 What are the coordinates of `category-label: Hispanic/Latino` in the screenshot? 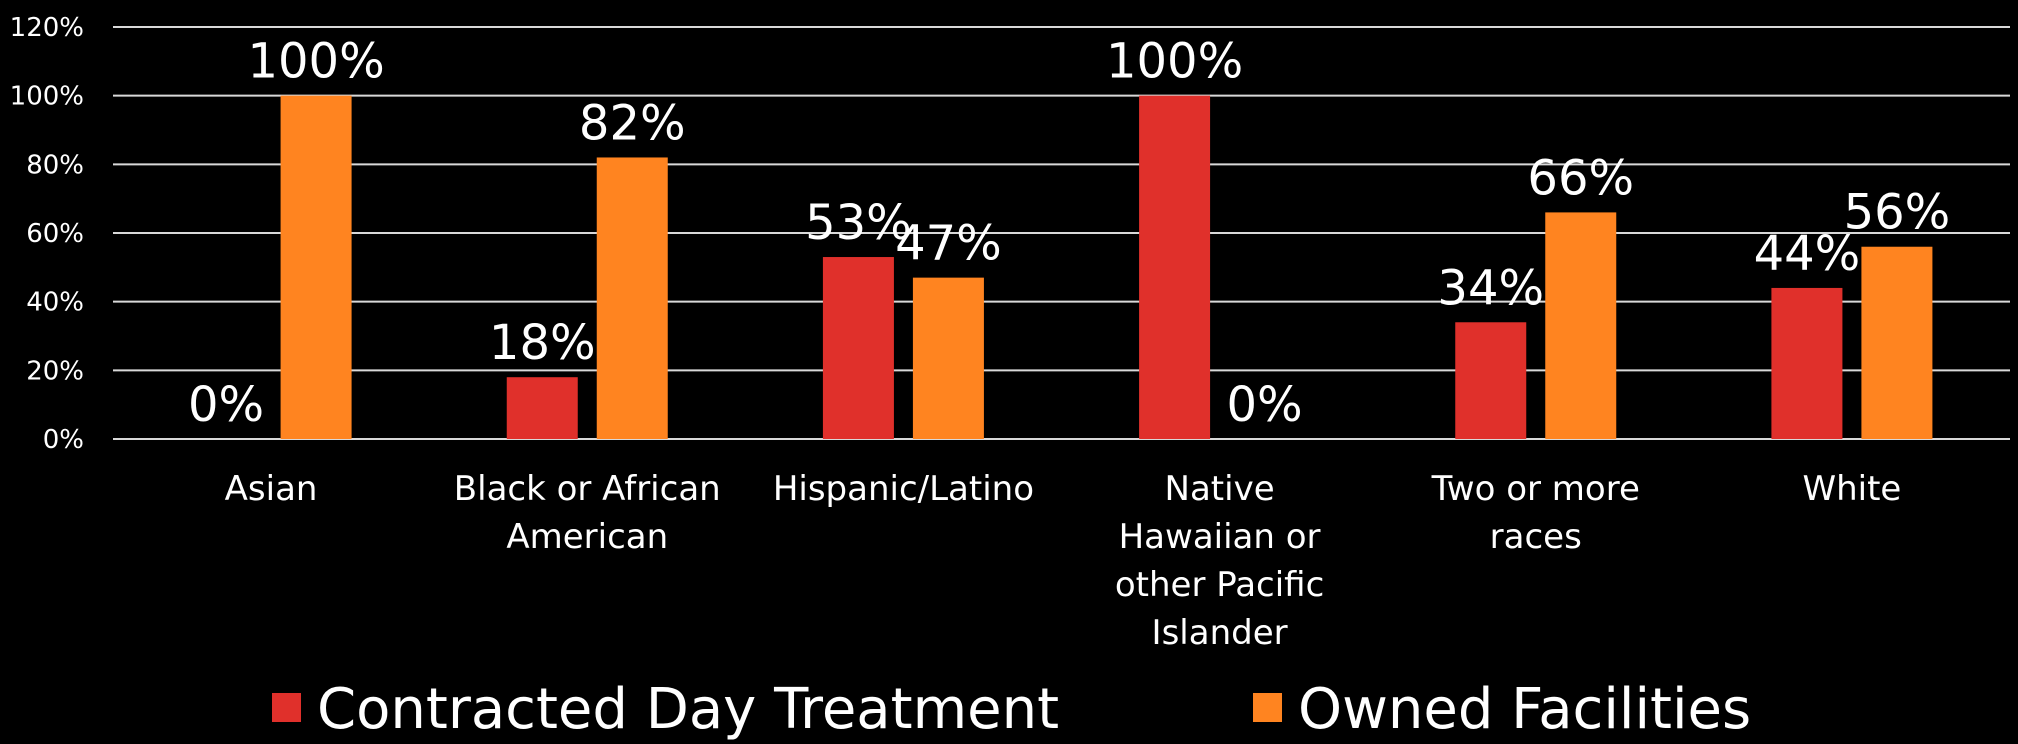 It's located at (903, 489).